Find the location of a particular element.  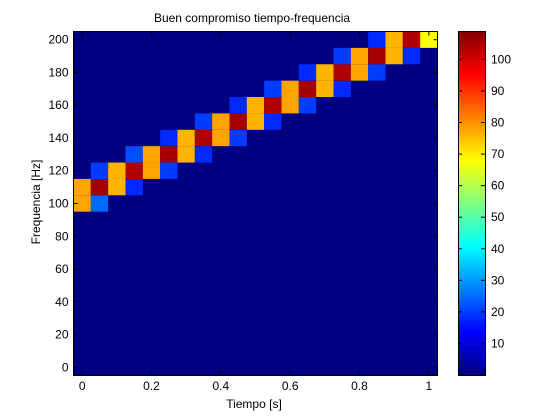

x-axis-label: Tiempo [s] is located at coordinates (254, 404).